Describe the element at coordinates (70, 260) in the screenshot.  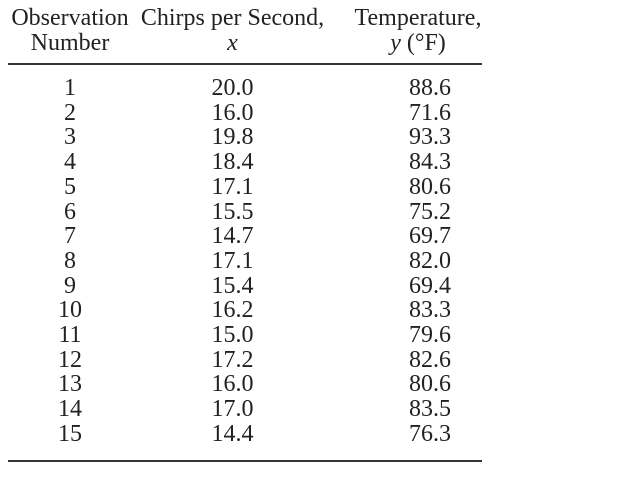
I see `cell-observation-number: 8` at that location.